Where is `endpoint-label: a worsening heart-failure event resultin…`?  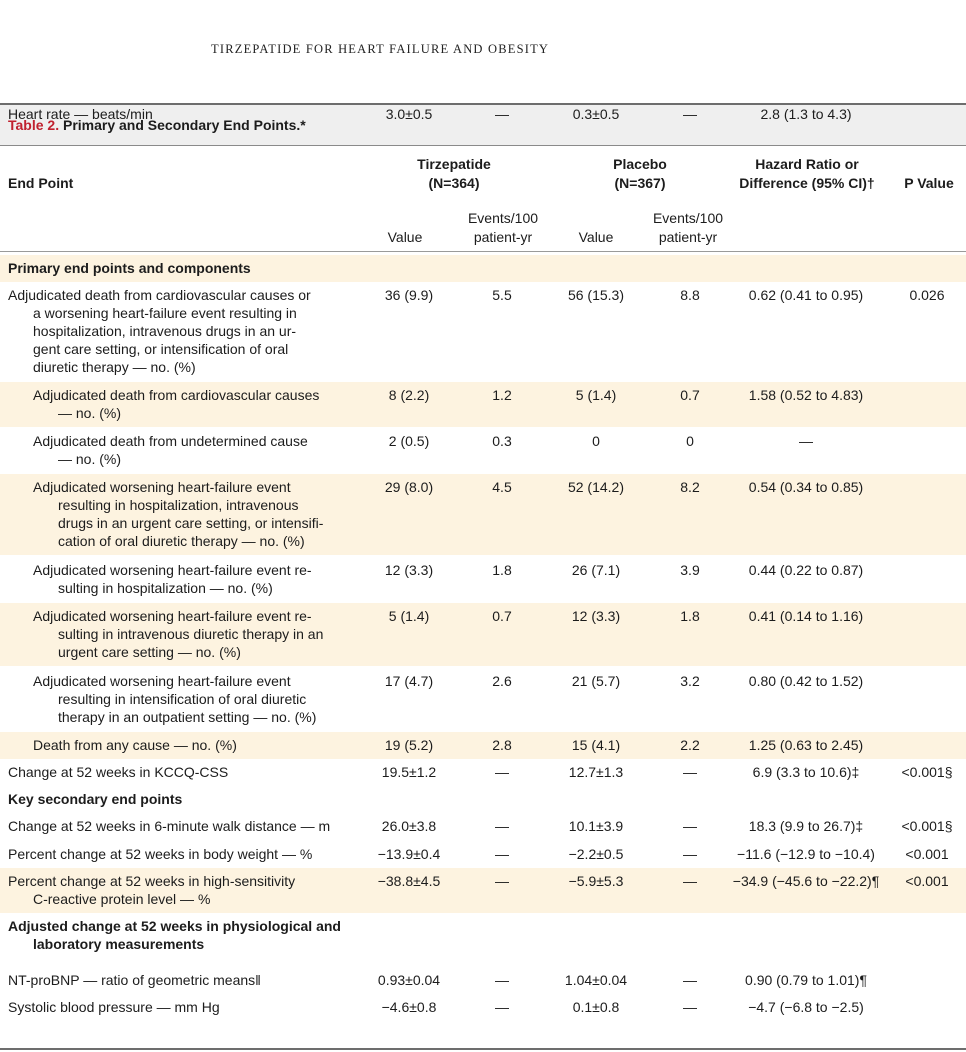
endpoint-label: a worsening heart-failure event resultin… is located at coordinates (165, 313).